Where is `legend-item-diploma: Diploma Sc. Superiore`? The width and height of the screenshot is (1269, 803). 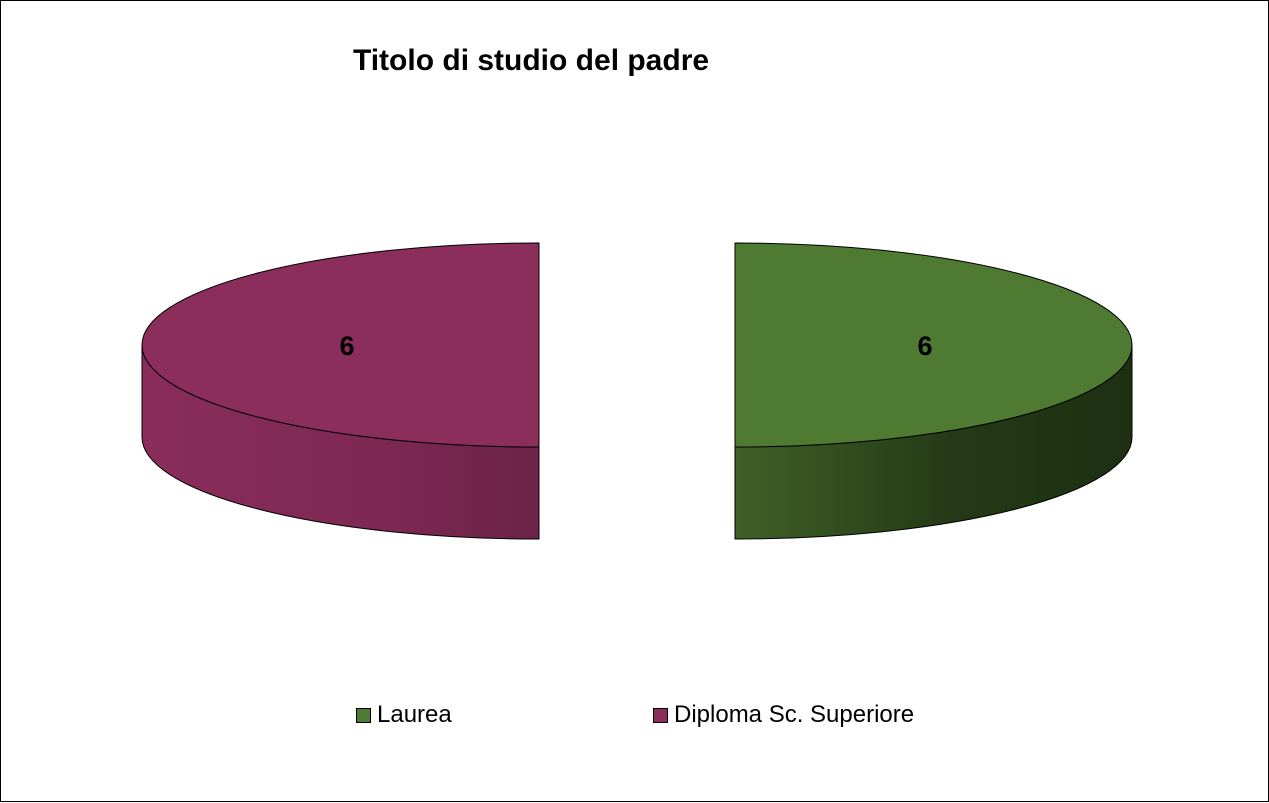
legend-item-diploma: Diploma Sc. Superiore is located at coordinates (783, 715).